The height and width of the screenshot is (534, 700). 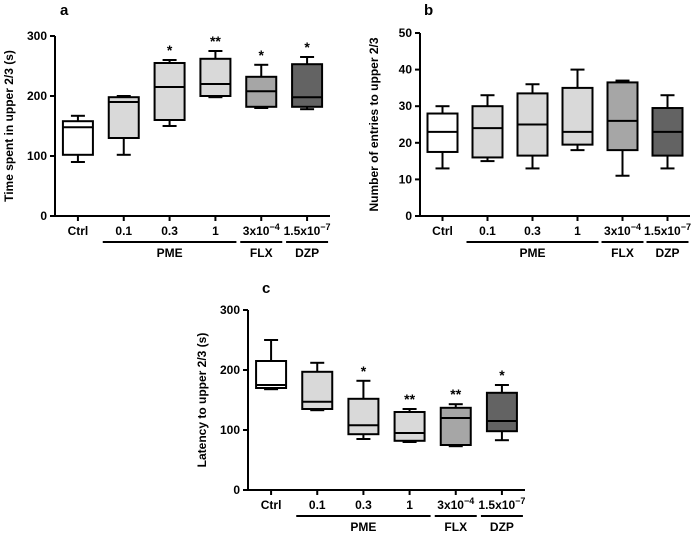 I want to click on box-4: **, so click(x=455, y=417).